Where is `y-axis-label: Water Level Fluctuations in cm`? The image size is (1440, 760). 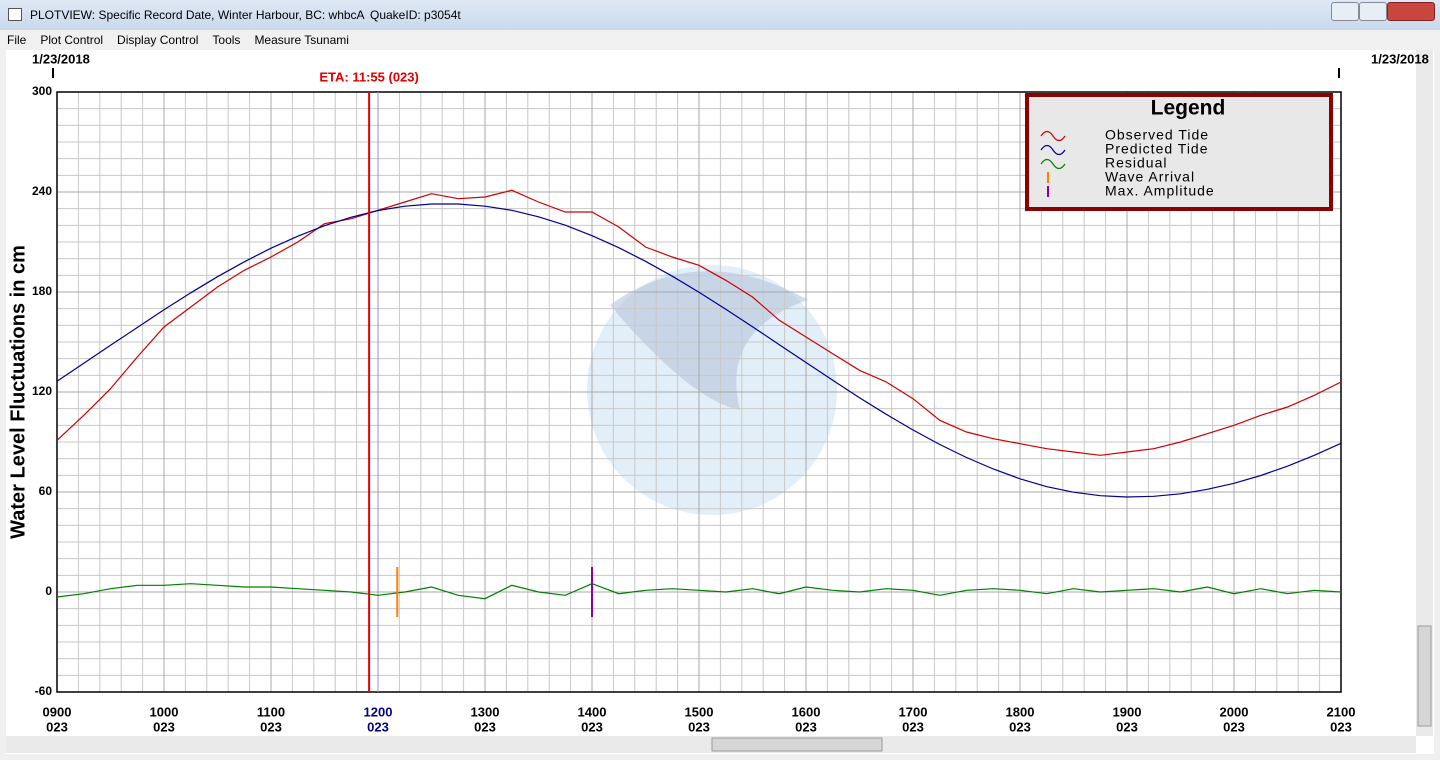
y-axis-label: Water Level Fluctuations in cm is located at coordinates (18, 392).